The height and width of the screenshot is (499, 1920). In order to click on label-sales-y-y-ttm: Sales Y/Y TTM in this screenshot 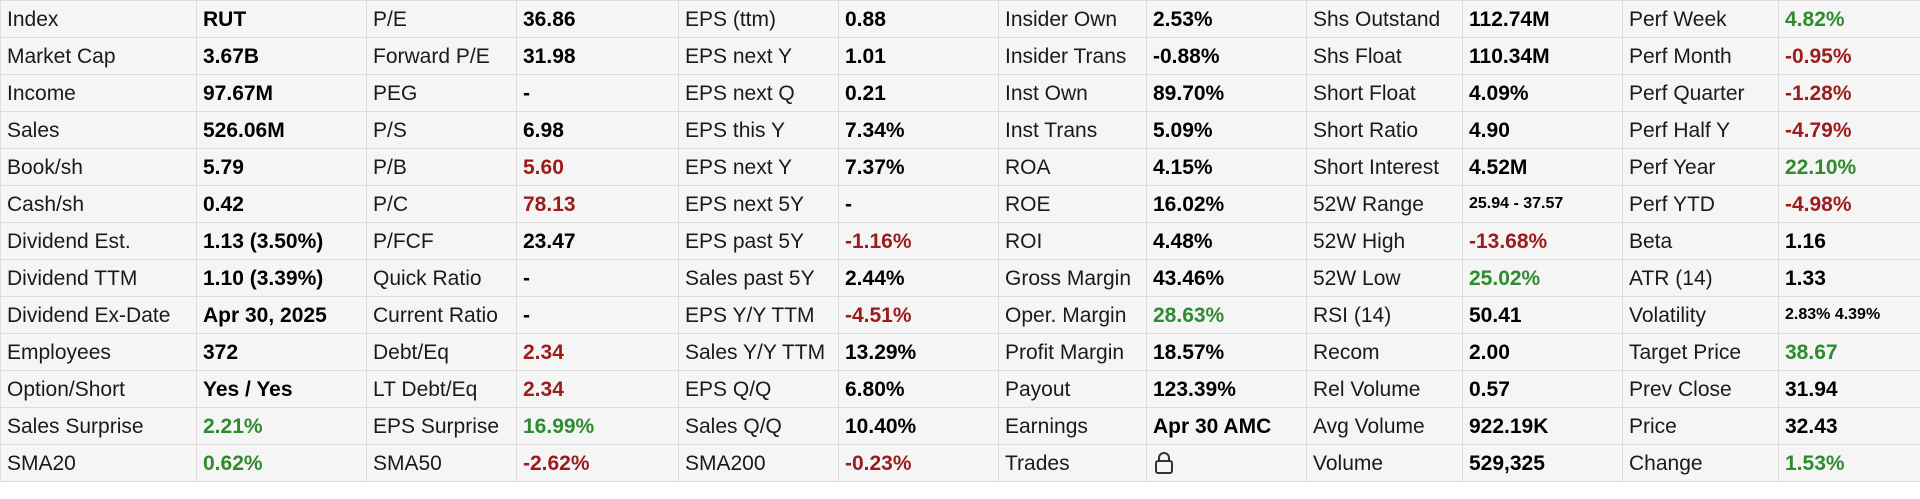, I will do `click(758, 352)`.